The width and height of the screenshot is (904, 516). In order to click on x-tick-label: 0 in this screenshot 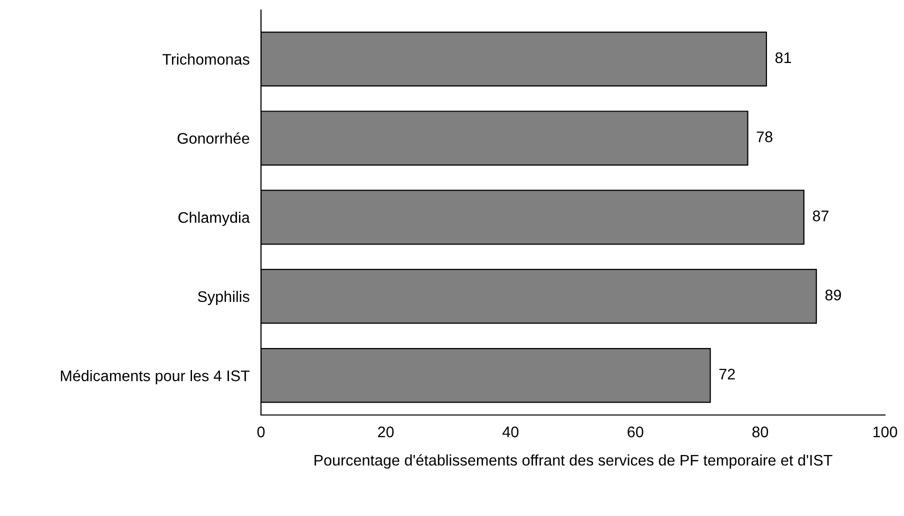, I will do `click(261, 432)`.